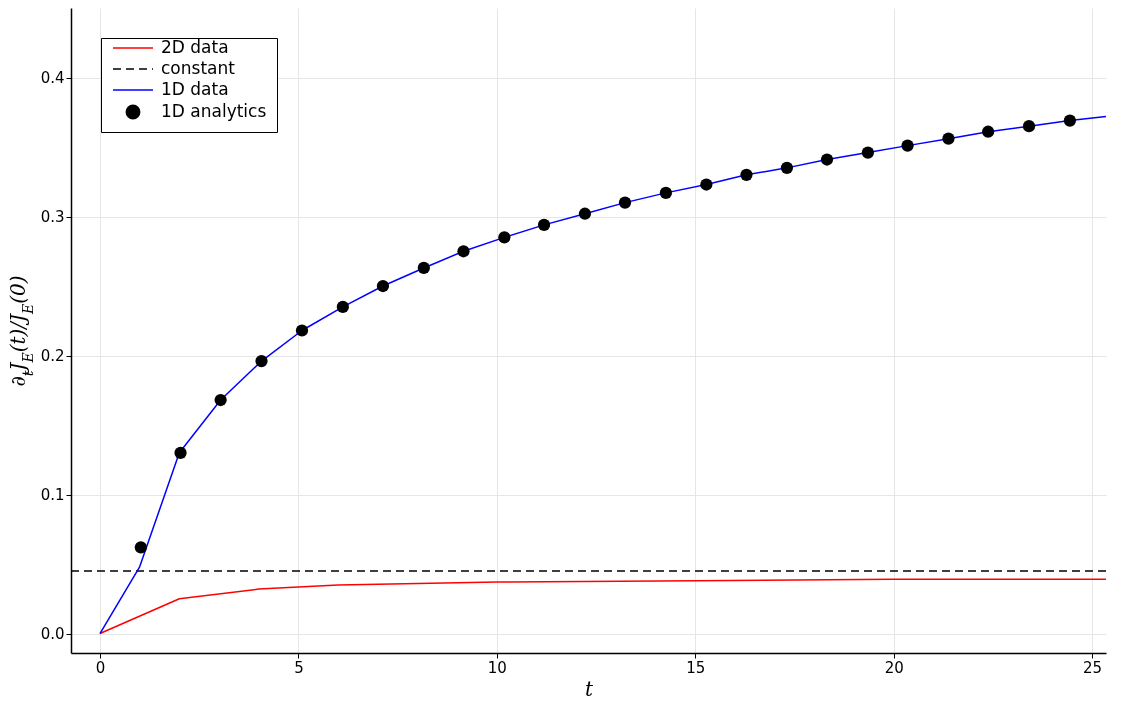 The image size is (1140, 715). What do you see at coordinates (602, 606) in the screenshot?
I see `line-series` at bounding box center [602, 606].